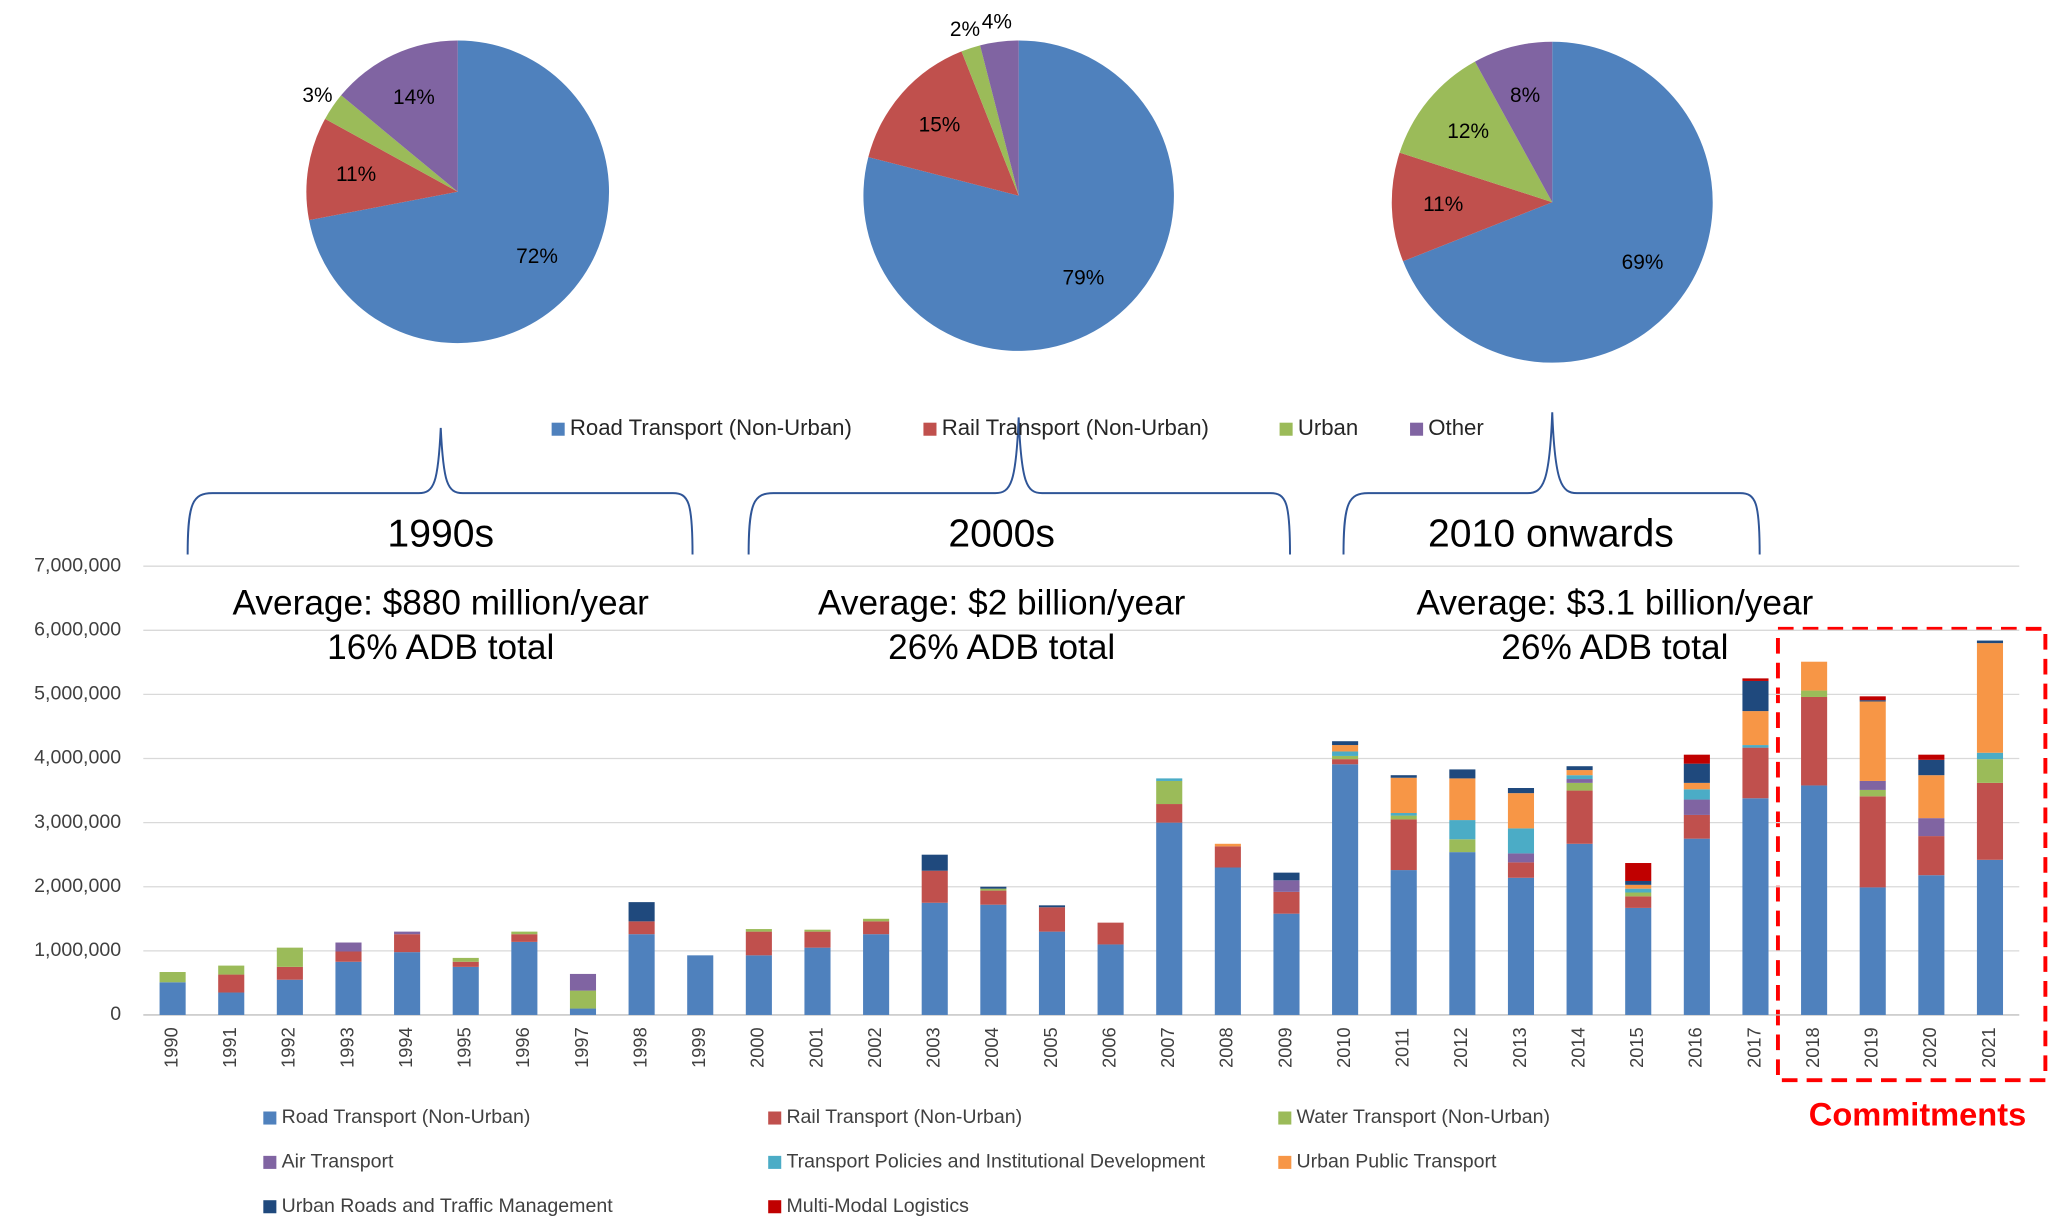 The image size is (2053, 1225). I want to click on x-tick-label: 2018, so click(1812, 1047).